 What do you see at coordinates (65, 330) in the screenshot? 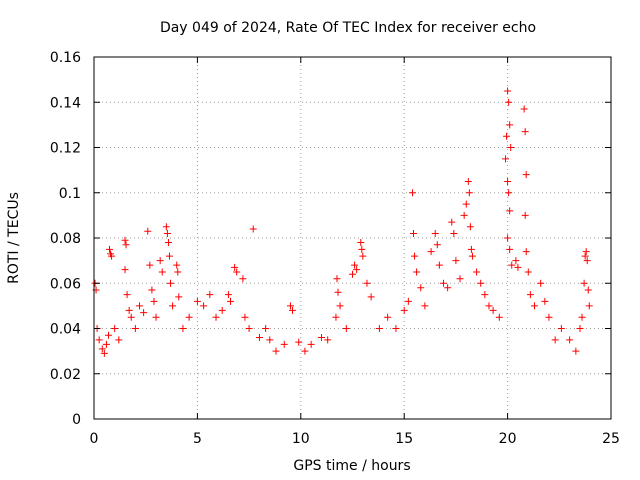
I see `y-tick-label: 0.04` at bounding box center [65, 330].